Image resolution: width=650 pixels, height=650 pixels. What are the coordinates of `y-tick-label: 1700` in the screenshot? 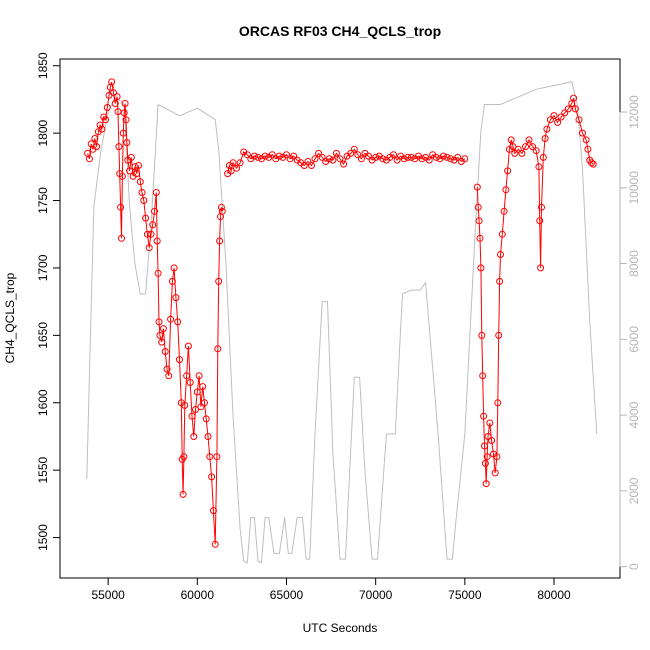 It's located at (43, 267).